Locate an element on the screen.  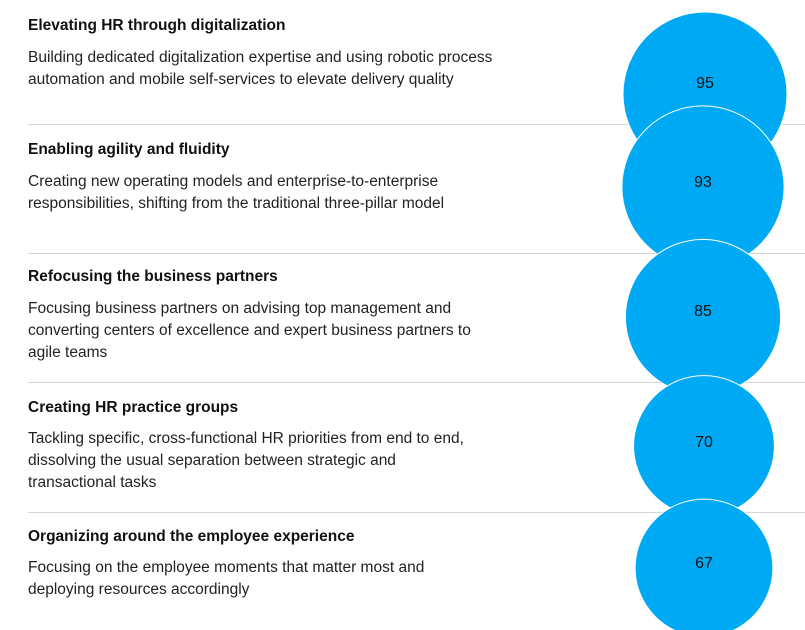
bubble-value-label-4: 70 is located at coordinates (704, 442).